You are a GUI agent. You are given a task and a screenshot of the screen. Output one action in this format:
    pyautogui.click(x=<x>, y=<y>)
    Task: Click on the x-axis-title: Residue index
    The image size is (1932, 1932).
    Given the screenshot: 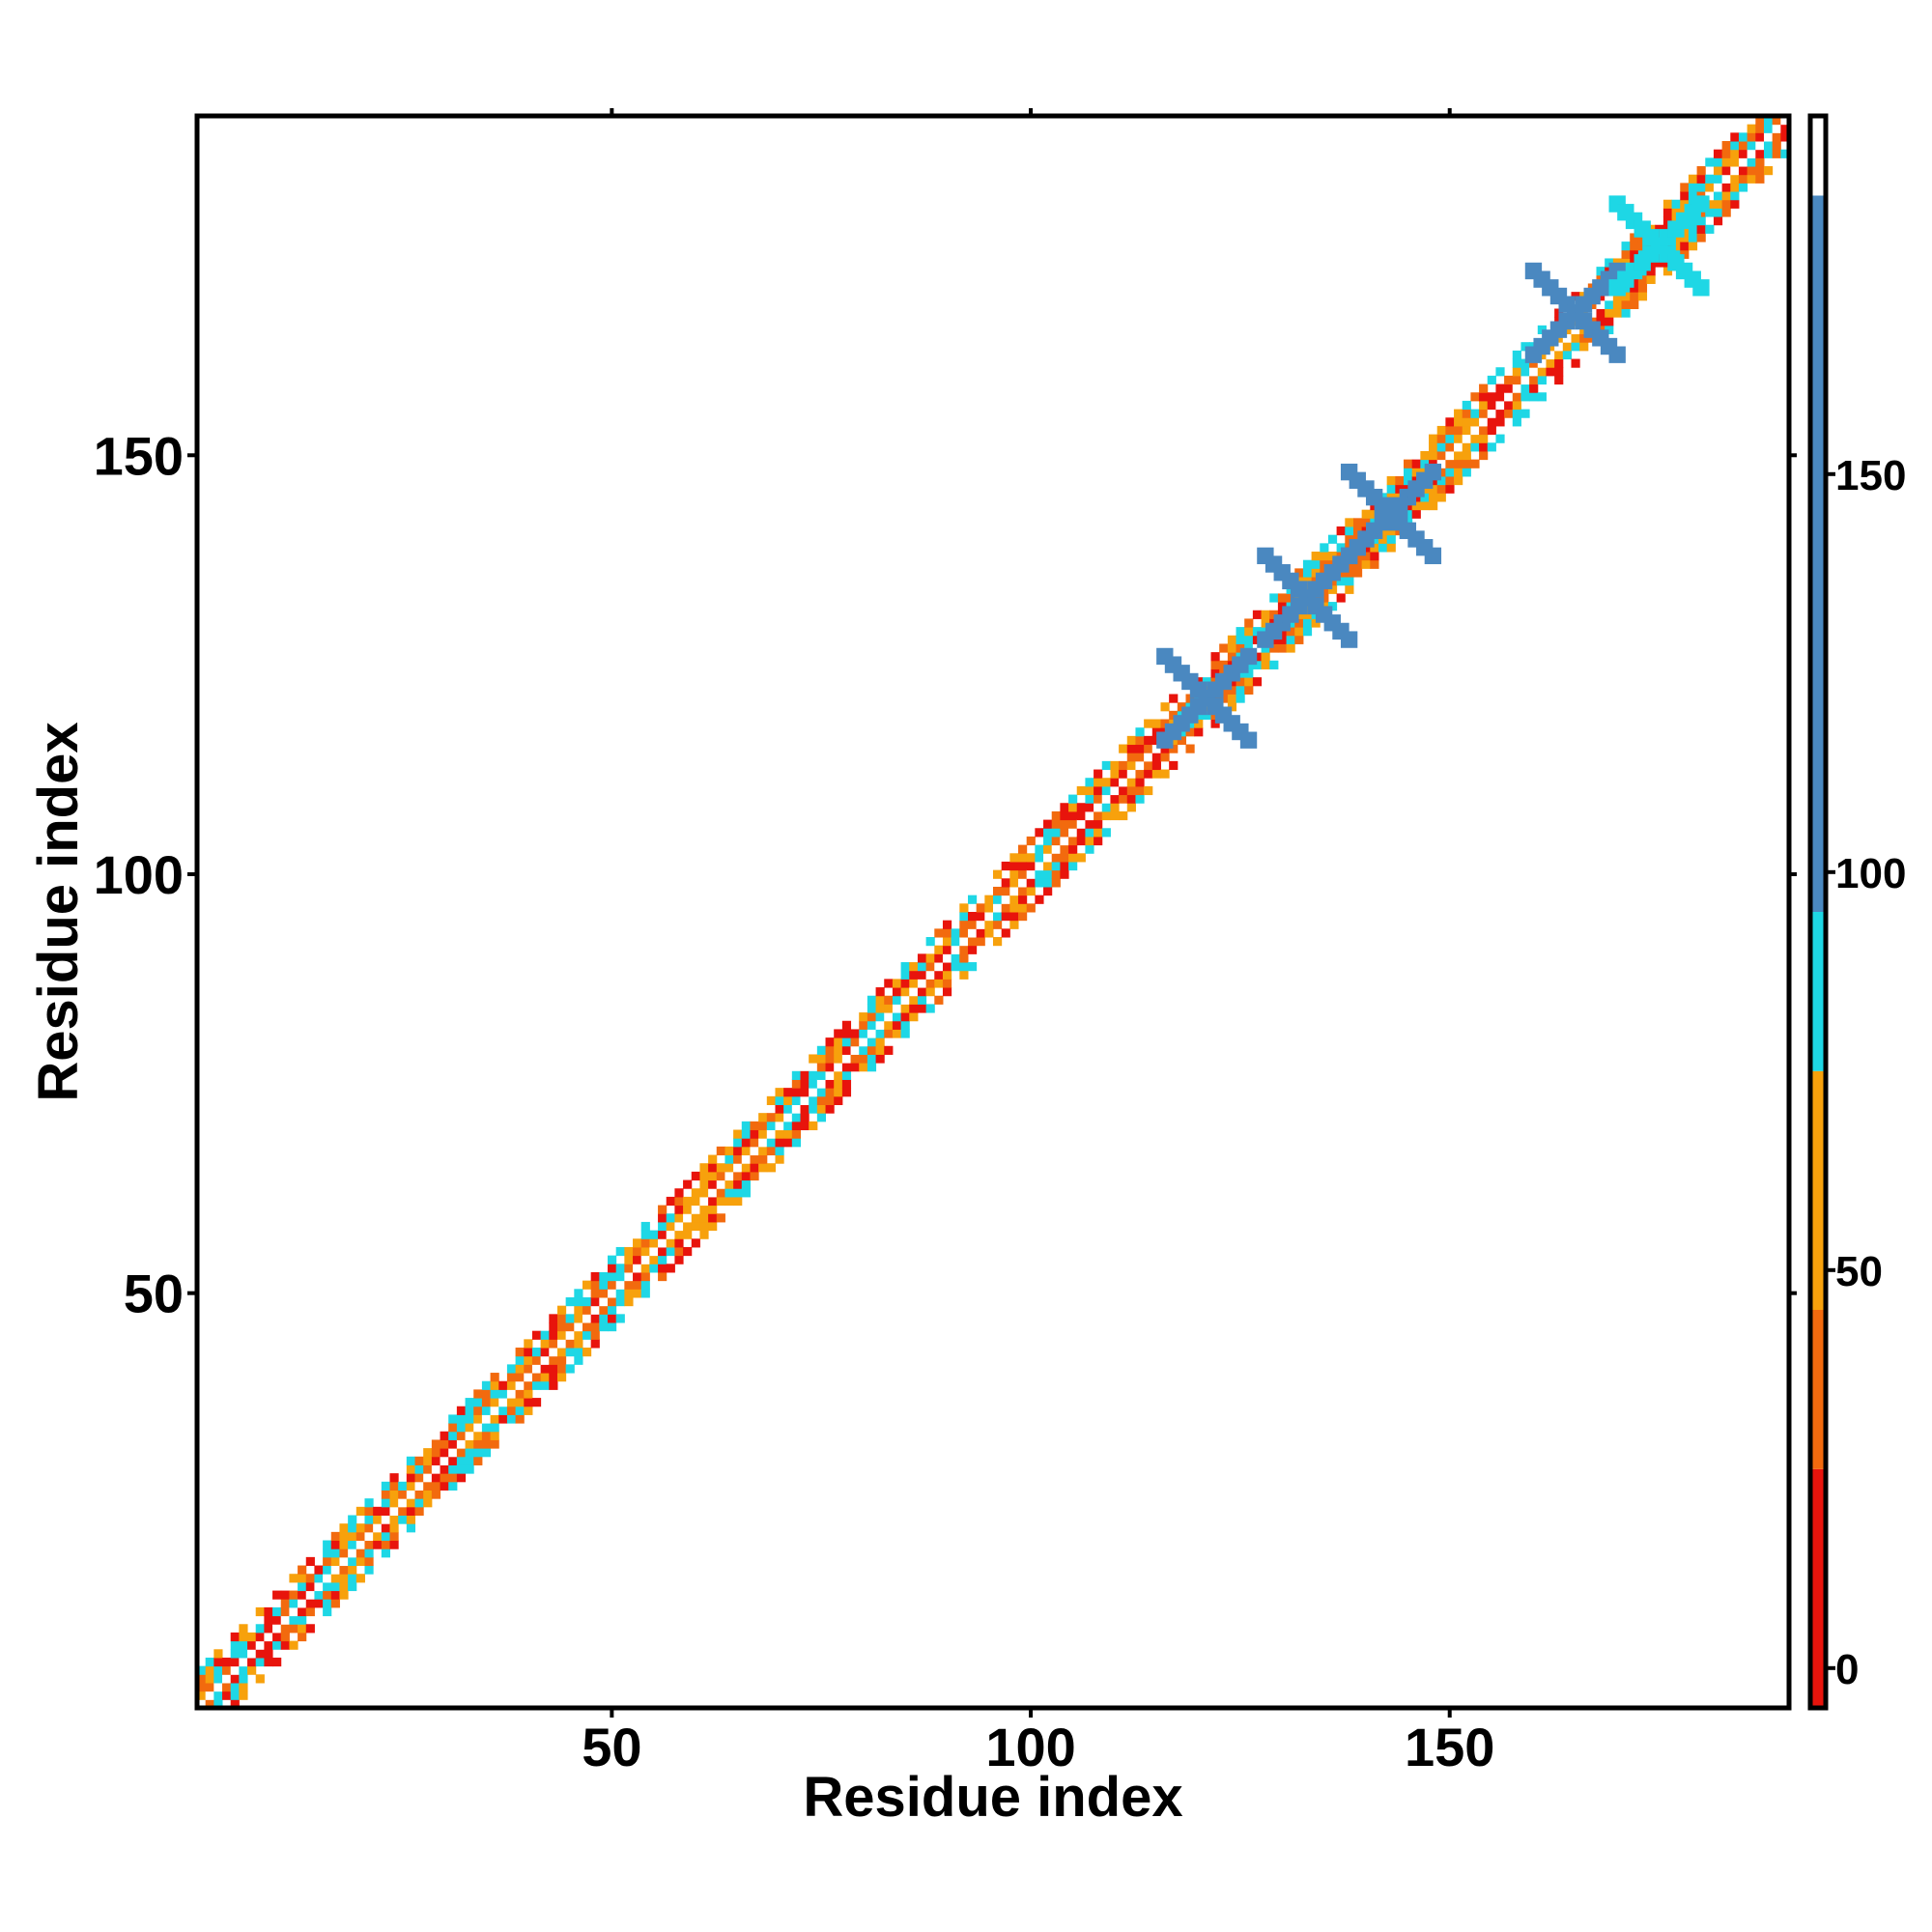 What is the action you would take?
    pyautogui.click(x=992, y=1797)
    